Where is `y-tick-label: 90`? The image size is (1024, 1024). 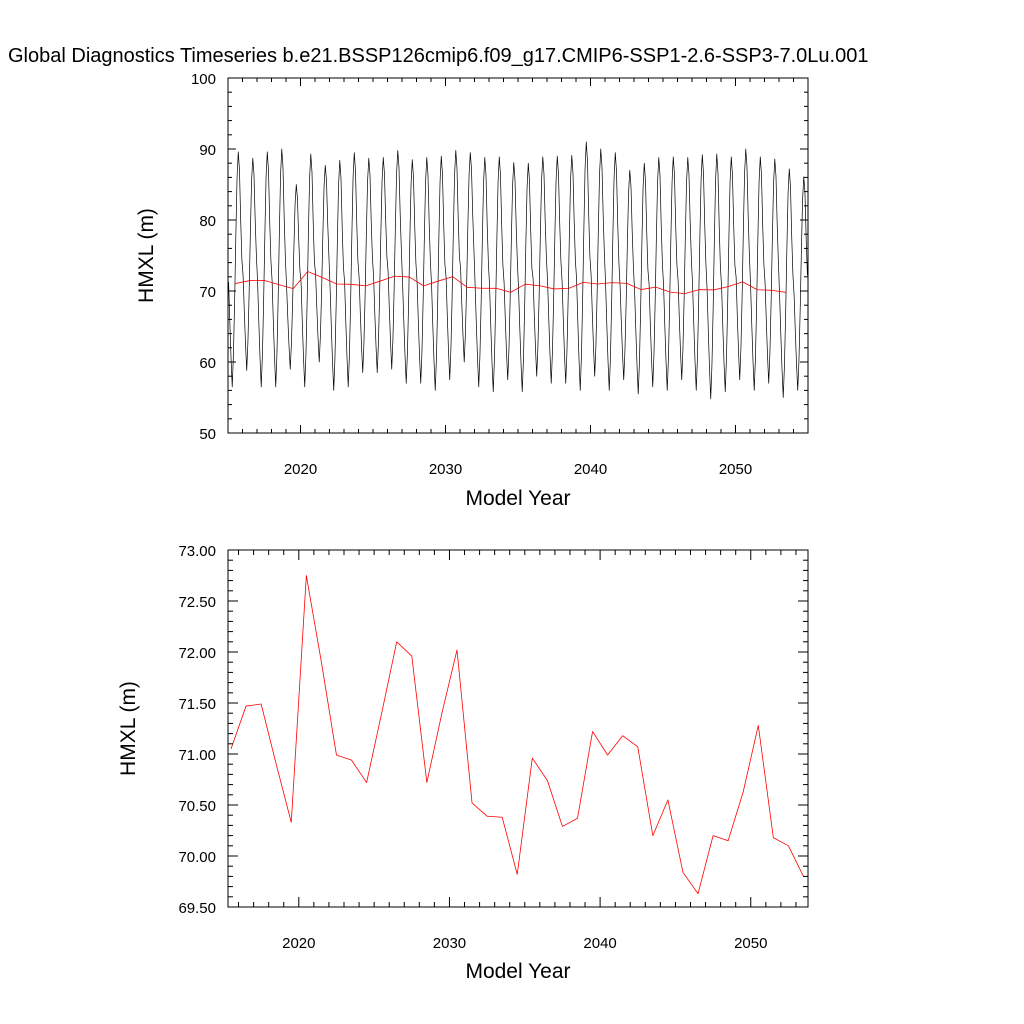
y-tick-label: 90 is located at coordinates (207, 150).